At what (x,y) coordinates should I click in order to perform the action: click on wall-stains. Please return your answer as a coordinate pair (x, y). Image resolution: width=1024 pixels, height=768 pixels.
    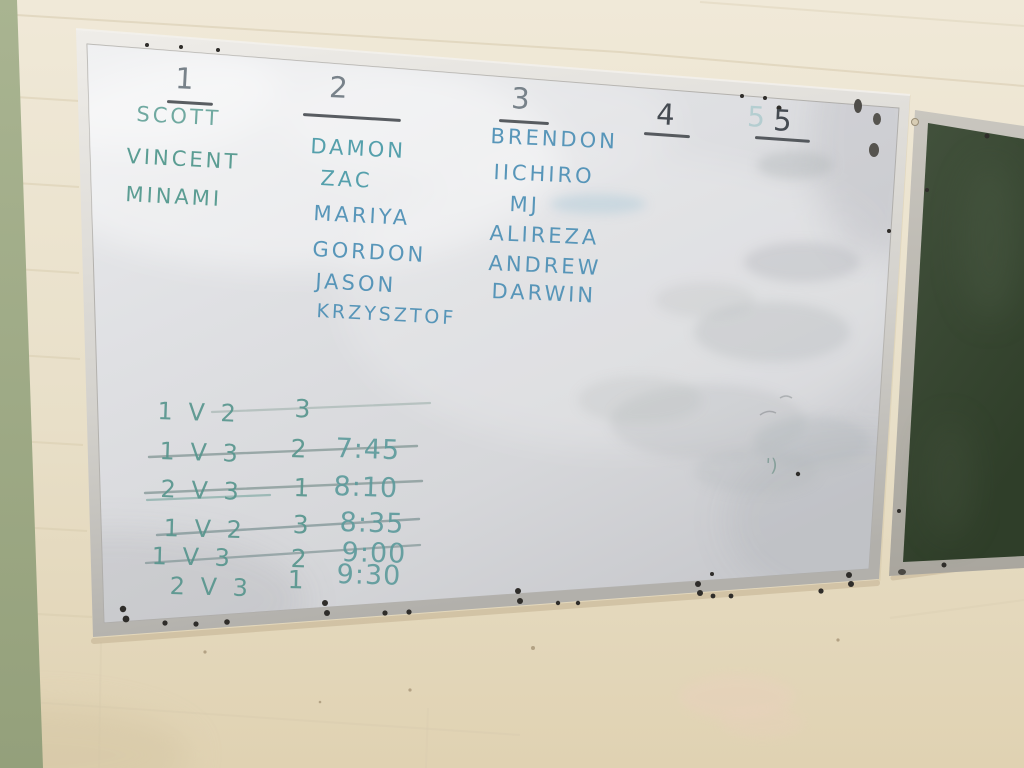
    Looking at the image, I should click on (420, 703).